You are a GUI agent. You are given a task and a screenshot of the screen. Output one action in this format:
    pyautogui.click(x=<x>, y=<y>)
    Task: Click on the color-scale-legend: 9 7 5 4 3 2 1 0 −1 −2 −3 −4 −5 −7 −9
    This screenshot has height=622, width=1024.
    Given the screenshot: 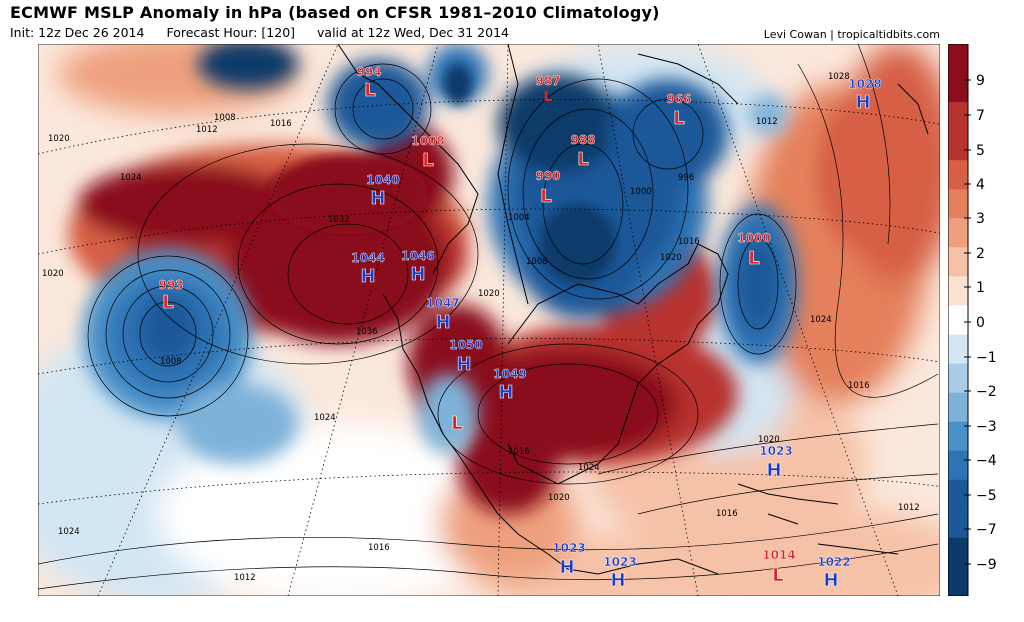 What is the action you would take?
    pyautogui.click(x=972, y=320)
    